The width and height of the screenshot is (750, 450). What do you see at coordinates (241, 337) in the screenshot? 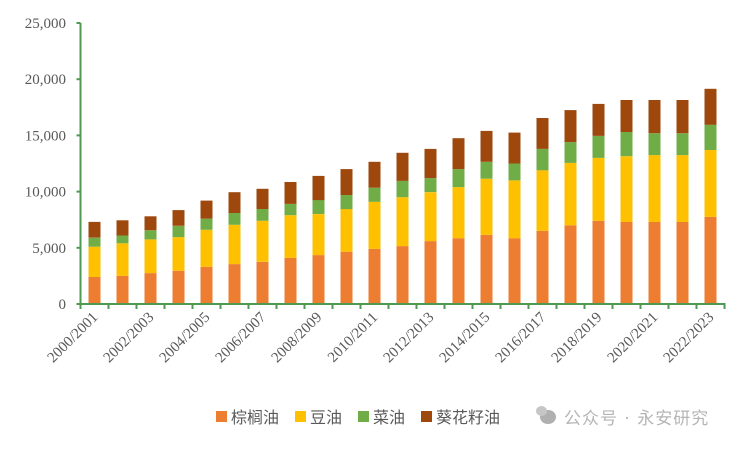
I see `x-tick-label: 2006/2007` at bounding box center [241, 337].